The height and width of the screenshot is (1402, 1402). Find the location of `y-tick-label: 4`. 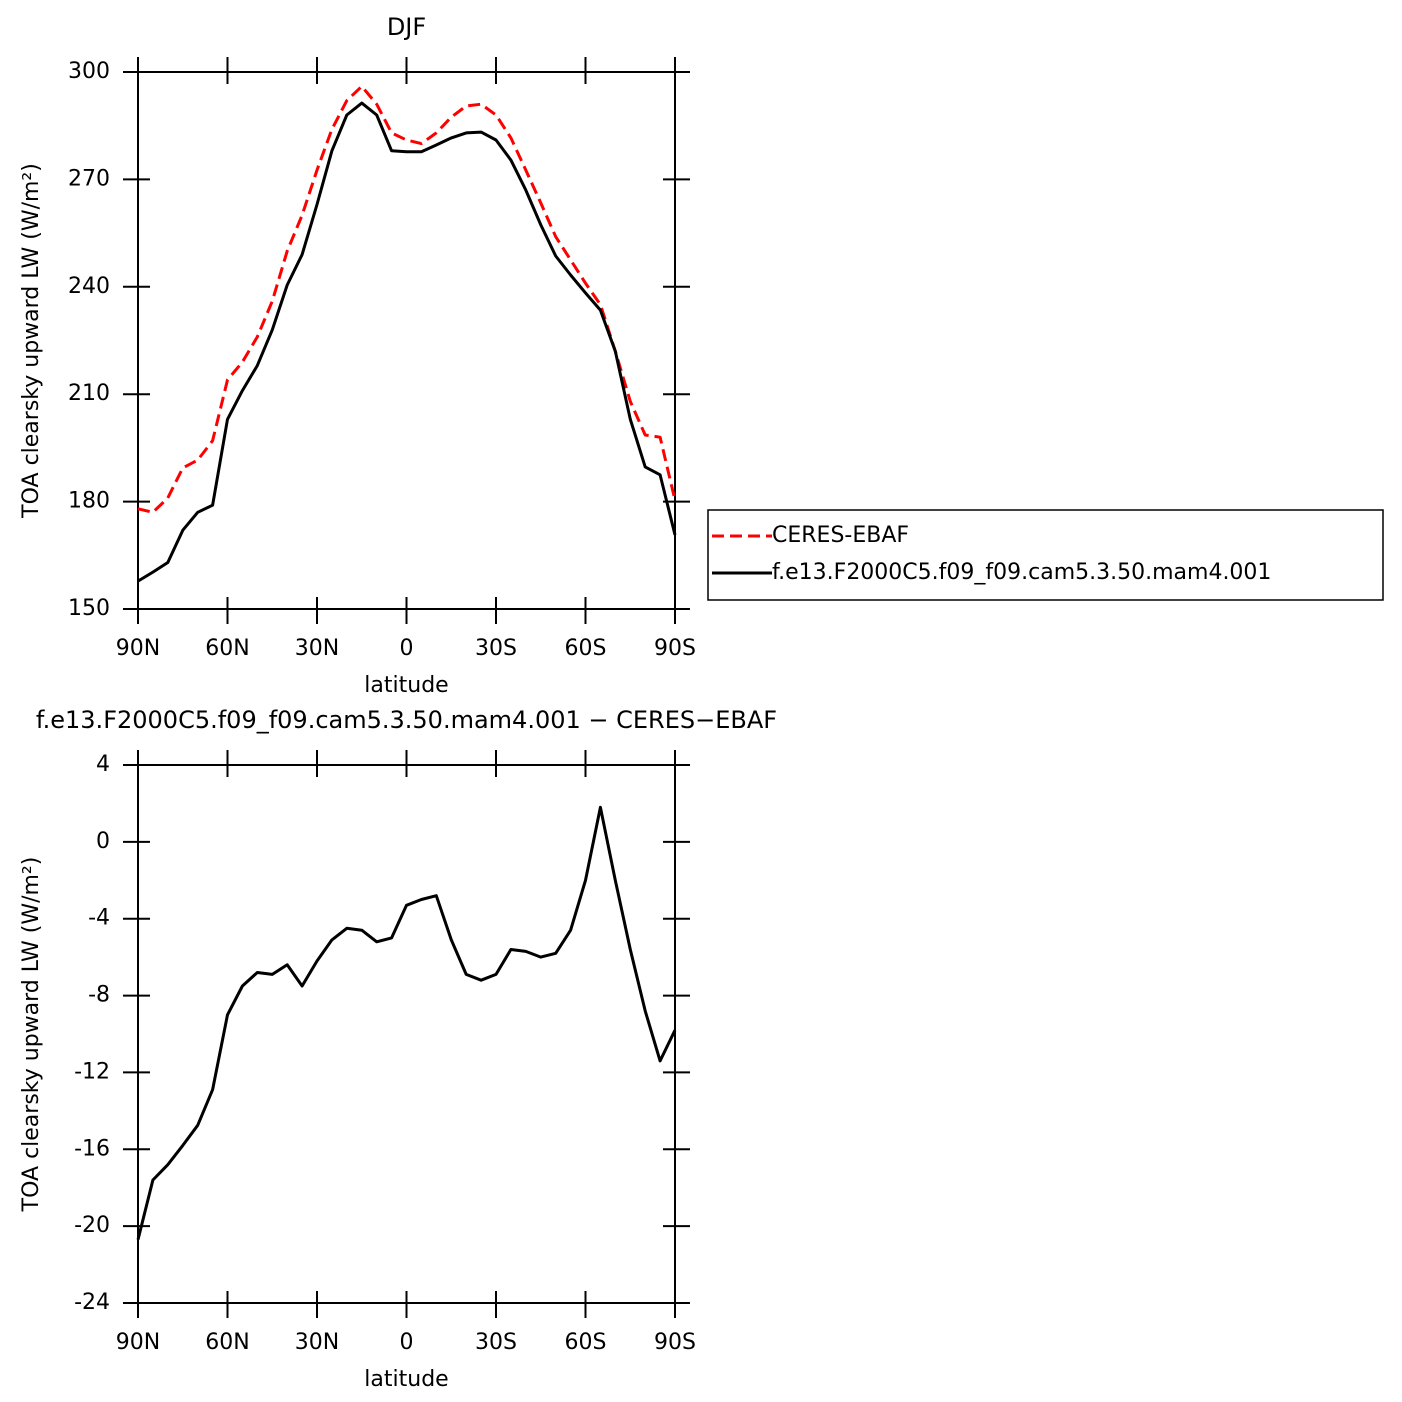

y-tick-label: 4 is located at coordinates (103, 764).